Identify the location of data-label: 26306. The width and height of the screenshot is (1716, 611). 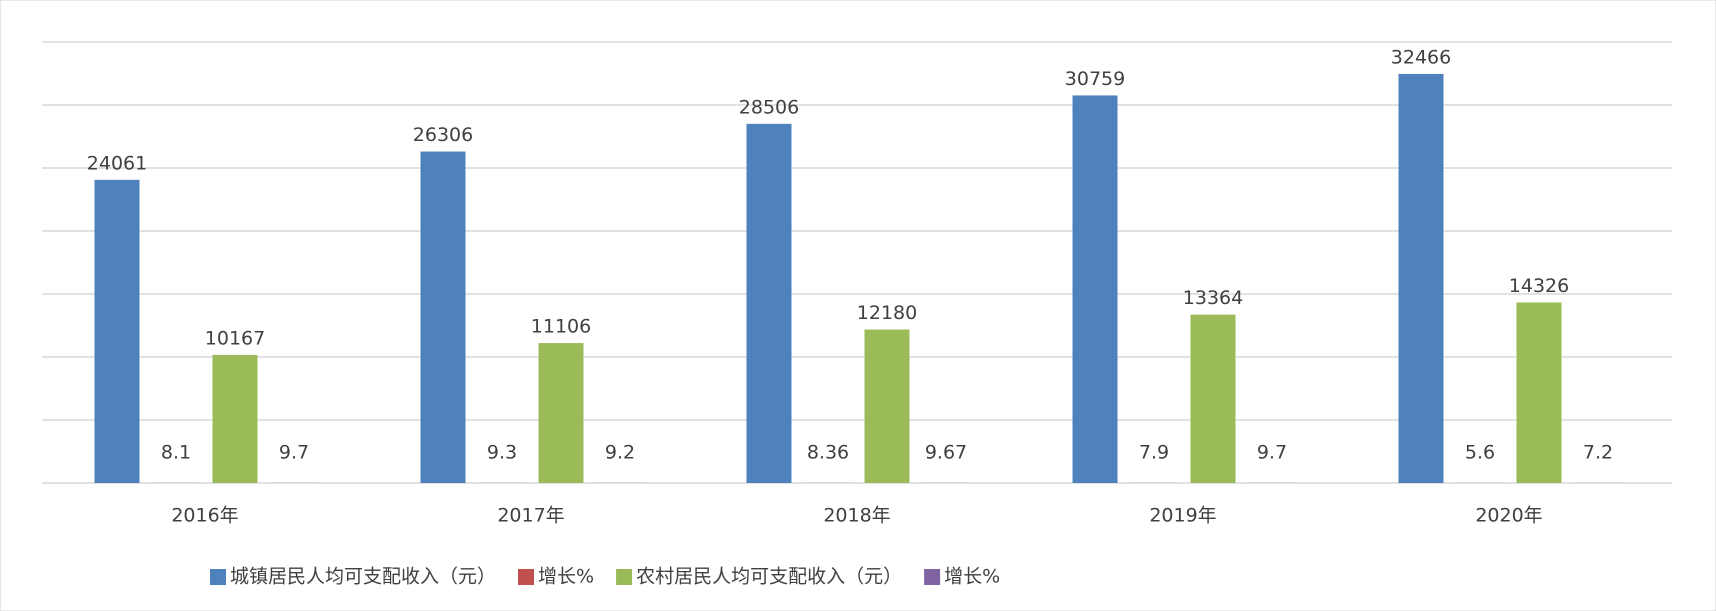
(443, 135).